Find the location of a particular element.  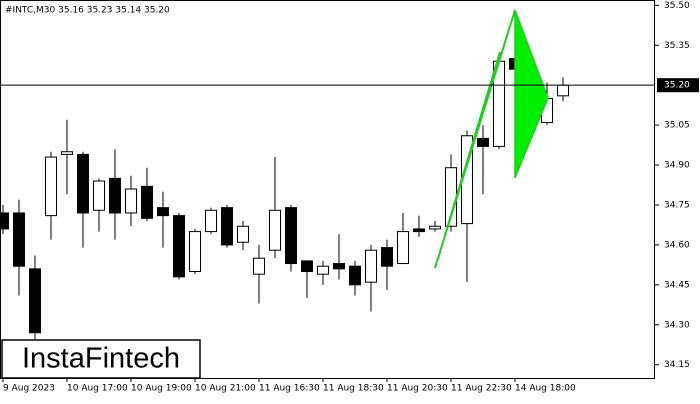

watermark: InstaFintech is located at coordinates (101, 359).